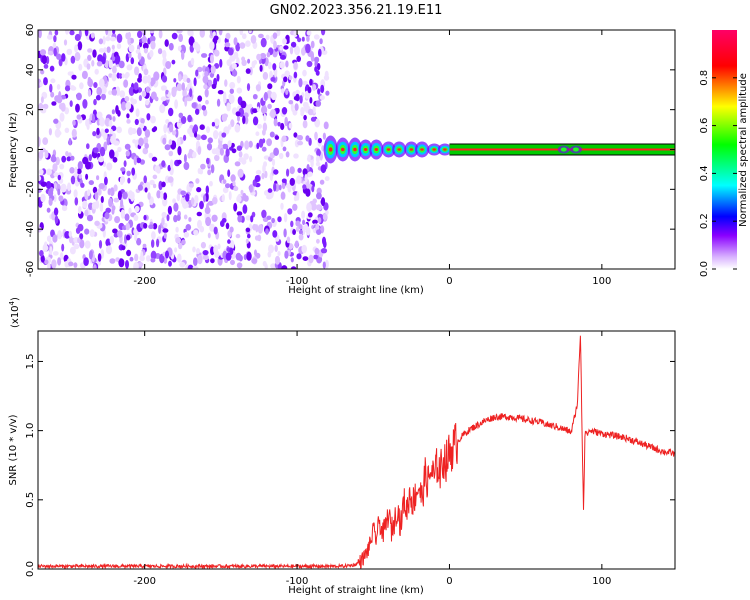 This screenshot has width=750, height=600. What do you see at coordinates (355, 149) in the screenshot?
I see `signal-blob-peak` at bounding box center [355, 149].